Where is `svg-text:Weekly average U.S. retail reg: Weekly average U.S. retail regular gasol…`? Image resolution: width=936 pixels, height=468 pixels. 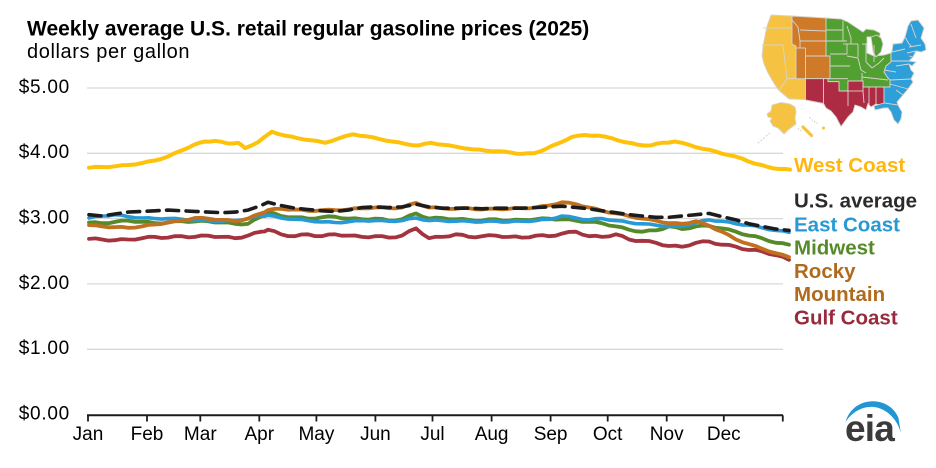
svg-text:Weekly average U.S. retail reg: Weekly average U.S. retail regular gasol… is located at coordinates (308, 29).